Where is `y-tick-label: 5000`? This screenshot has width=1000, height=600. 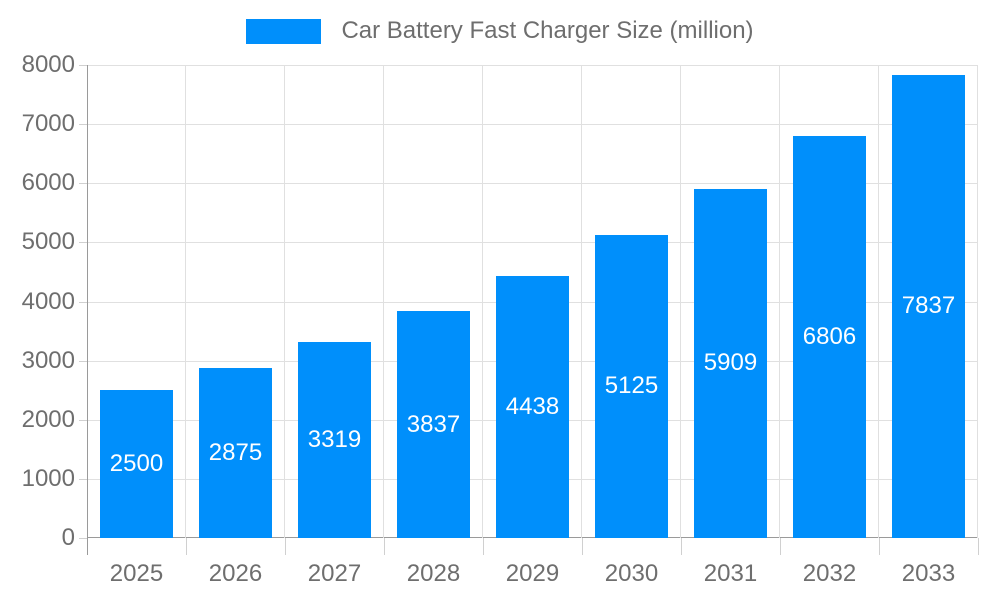 y-tick-label: 5000 is located at coordinates (48, 242).